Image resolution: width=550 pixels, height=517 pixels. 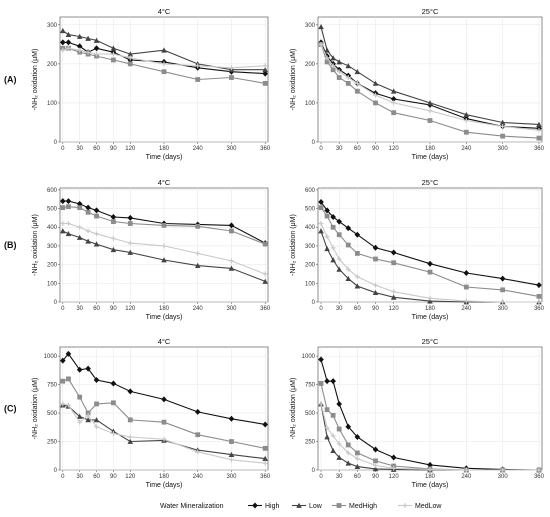 I want to click on x-tick-label: 90, so click(x=375, y=309).